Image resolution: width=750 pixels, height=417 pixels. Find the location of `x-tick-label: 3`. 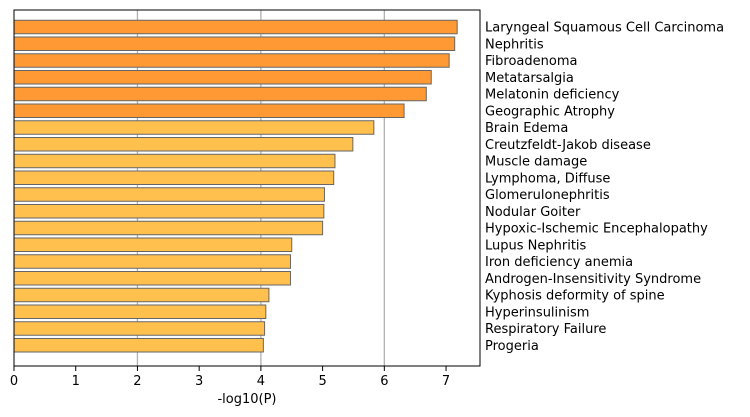

x-tick-label: 3 is located at coordinates (199, 381).